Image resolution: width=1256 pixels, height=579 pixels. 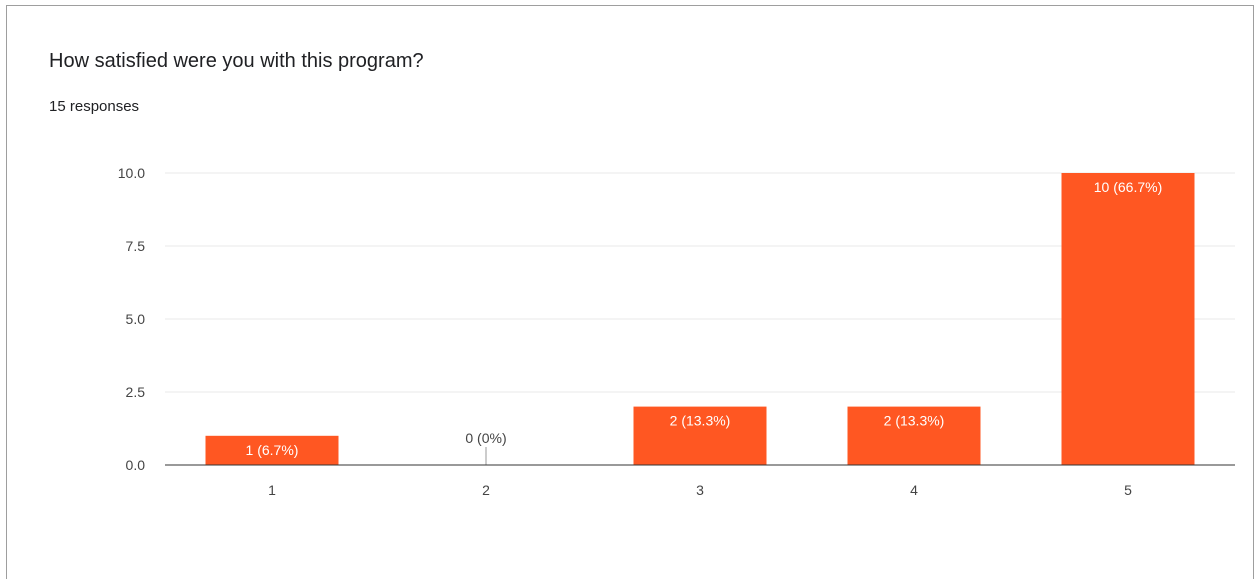 I want to click on data-label: 0 (0%), so click(x=485, y=438).